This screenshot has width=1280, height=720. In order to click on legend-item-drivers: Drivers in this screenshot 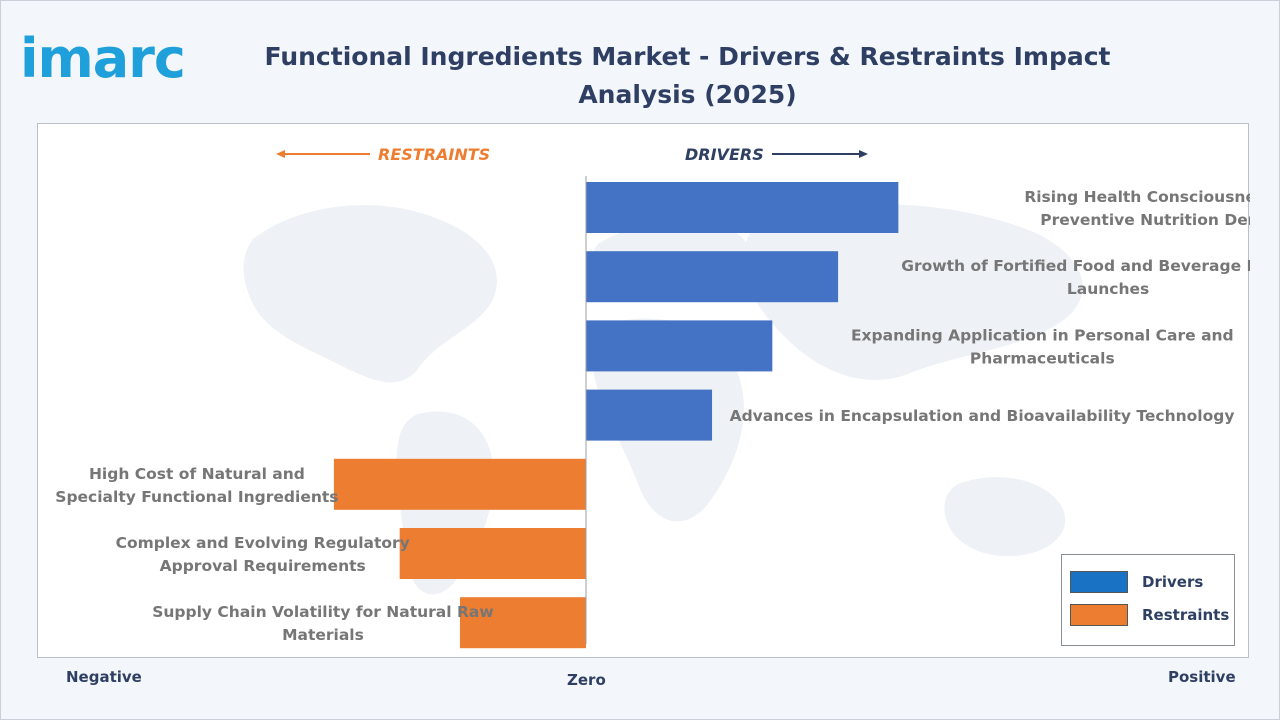, I will do `click(1136, 582)`.